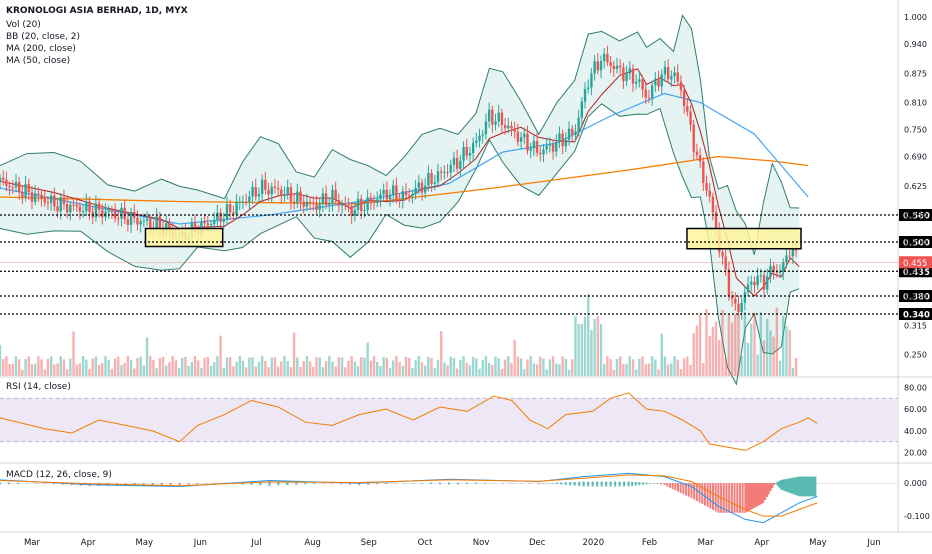  Describe the element at coordinates (915, 296) in the screenshot. I see `price-axis-label: 0.380` at that location.